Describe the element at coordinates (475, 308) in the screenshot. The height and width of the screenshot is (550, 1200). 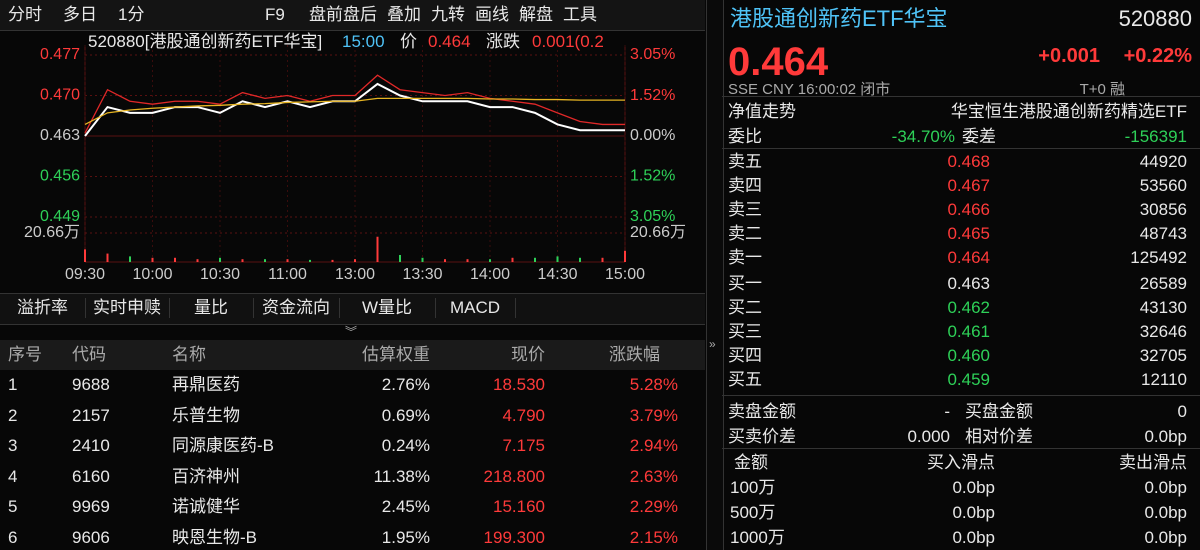
I see `tab: MACD` at that location.